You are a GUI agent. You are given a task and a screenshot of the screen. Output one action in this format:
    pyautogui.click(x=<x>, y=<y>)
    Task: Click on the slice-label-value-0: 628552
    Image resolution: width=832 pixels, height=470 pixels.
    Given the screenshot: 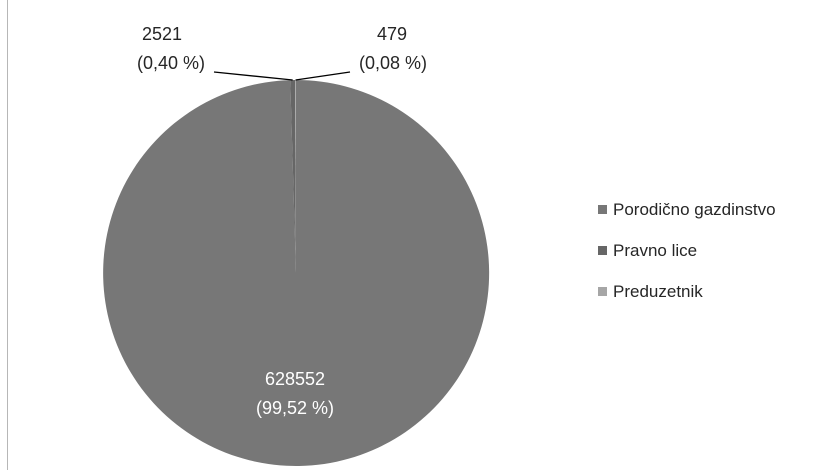 What is the action you would take?
    pyautogui.click(x=295, y=379)
    